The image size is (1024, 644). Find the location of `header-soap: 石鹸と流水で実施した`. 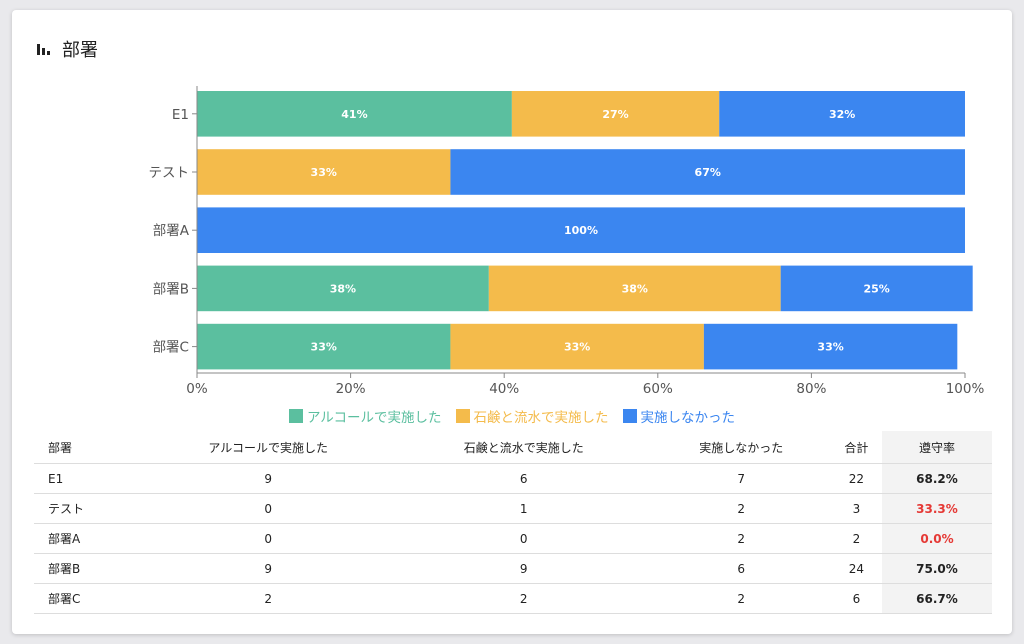

header-soap: 石鹸と流水で実施した is located at coordinates (523, 447).